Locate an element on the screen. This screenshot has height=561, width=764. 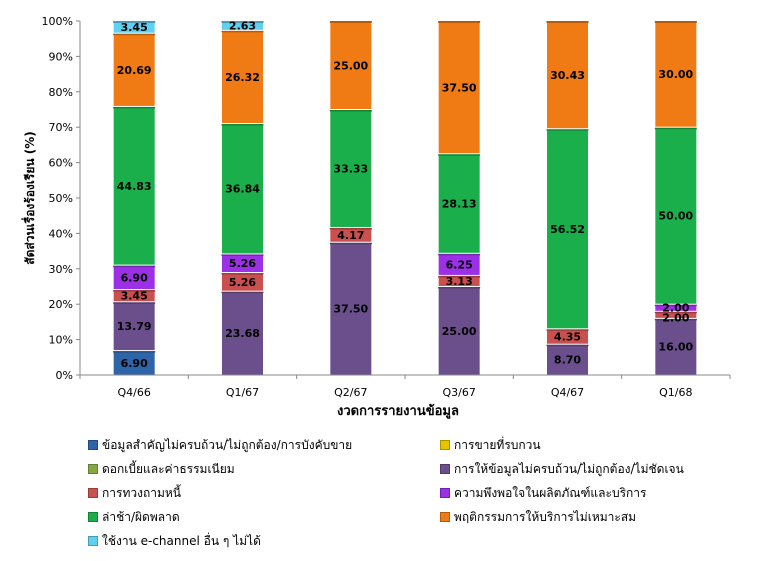
x-tick-label: Q2/67 is located at coordinates (350, 392).